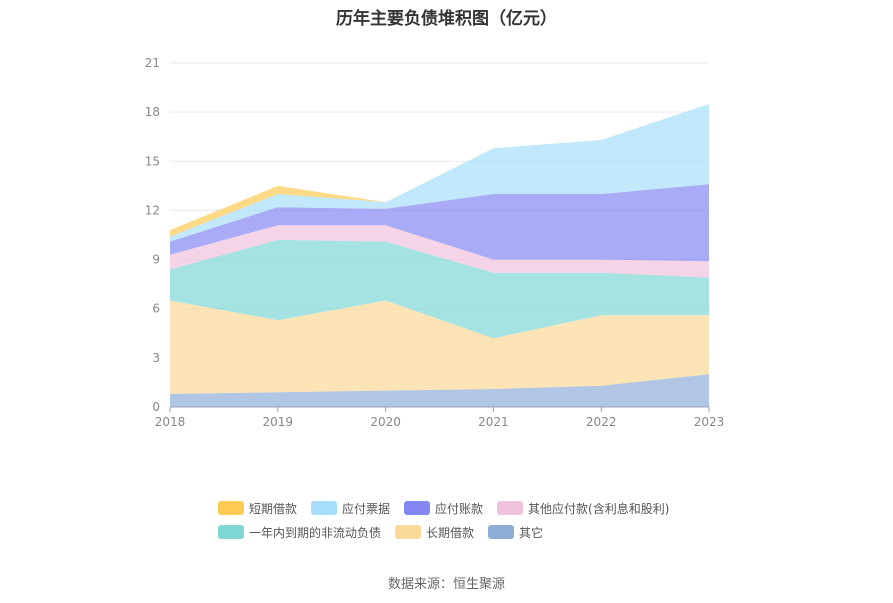 The image size is (893, 603). I want to click on y-tick-label: 3, so click(156, 358).